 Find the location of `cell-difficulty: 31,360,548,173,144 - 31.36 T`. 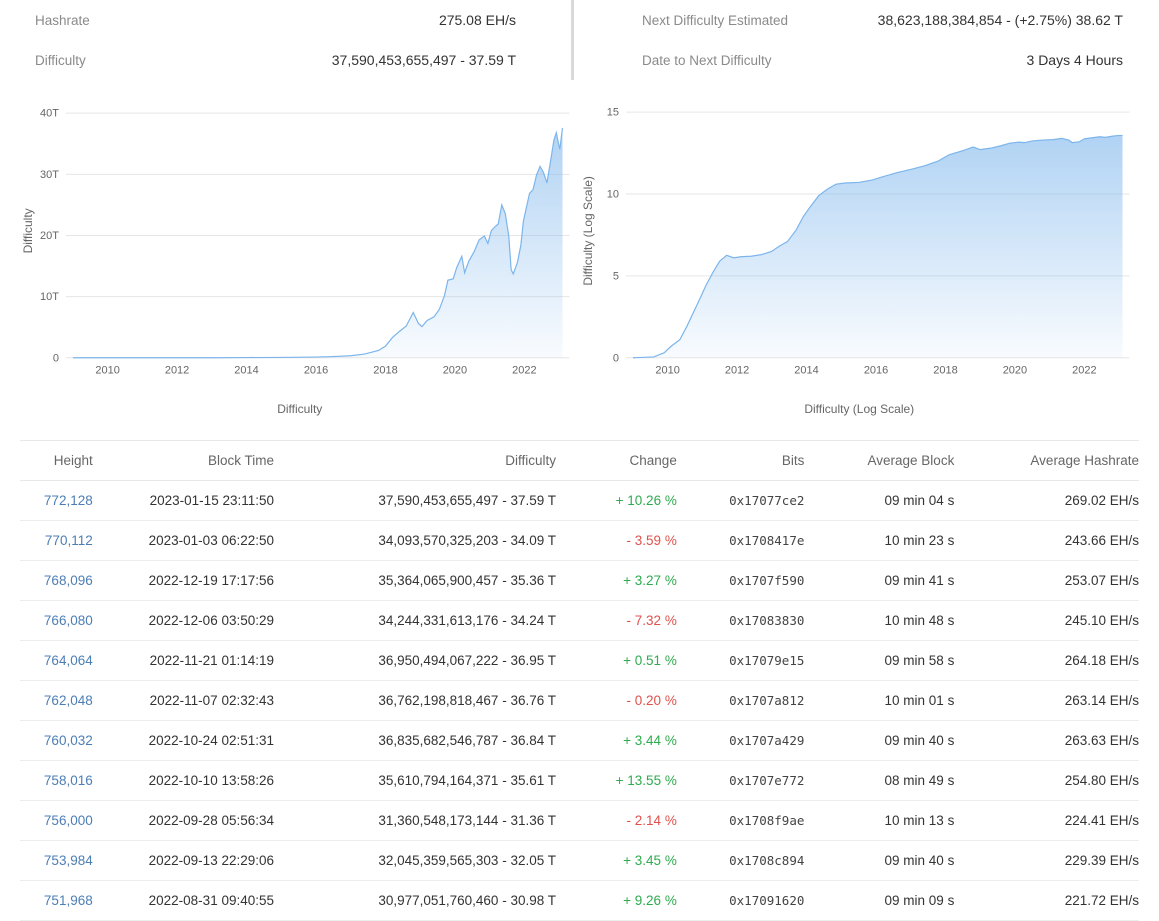

cell-difficulty: 31,360,548,173,144 - 31.36 T is located at coordinates (415, 820).